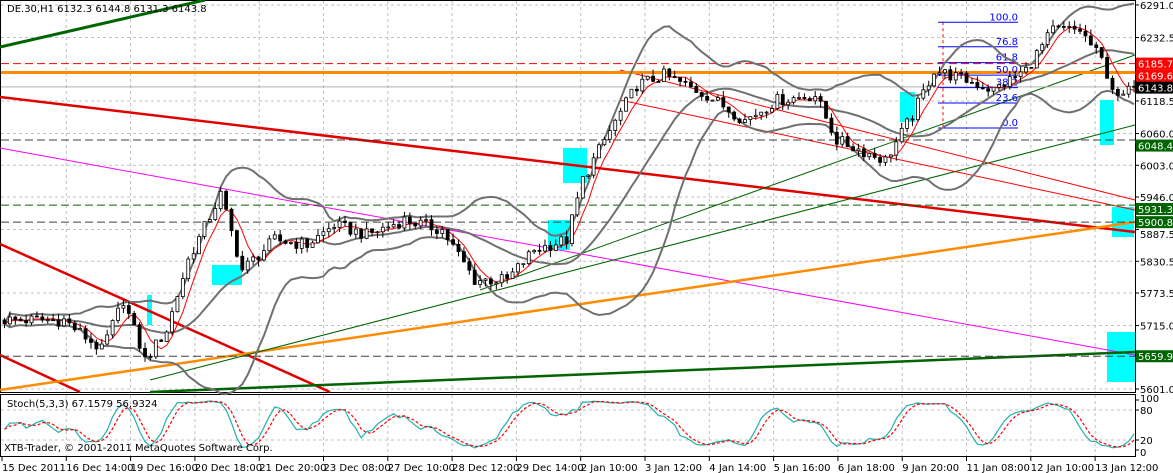  I want to click on channel-red-upper, so click(877, 135).